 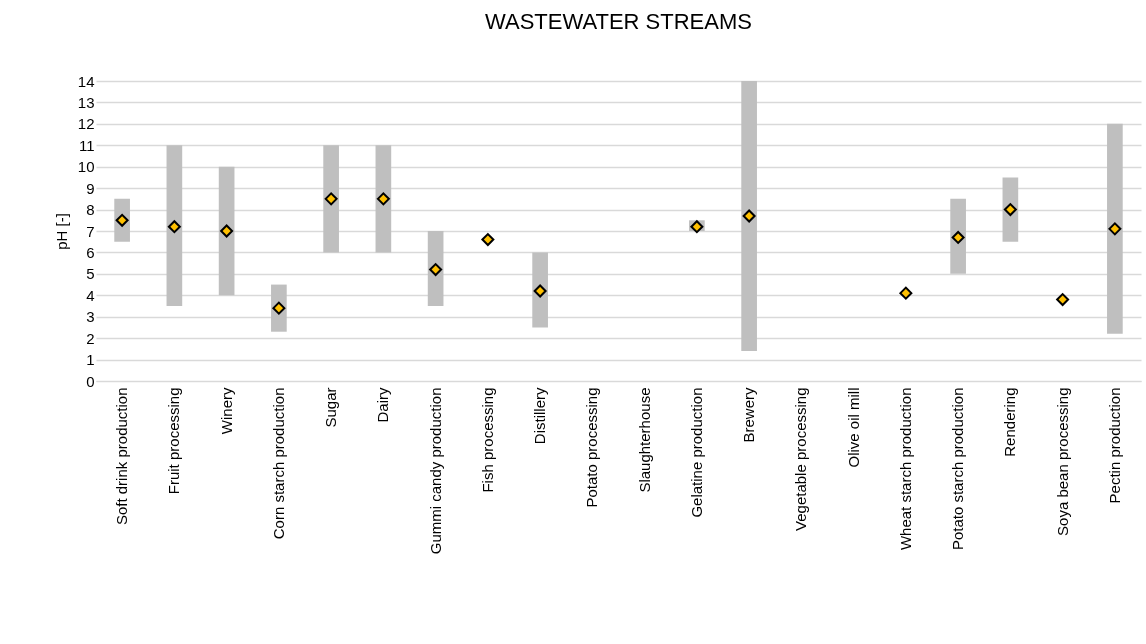 What do you see at coordinates (905, 469) in the screenshot?
I see `x-tick-label: Wheat starch production` at bounding box center [905, 469].